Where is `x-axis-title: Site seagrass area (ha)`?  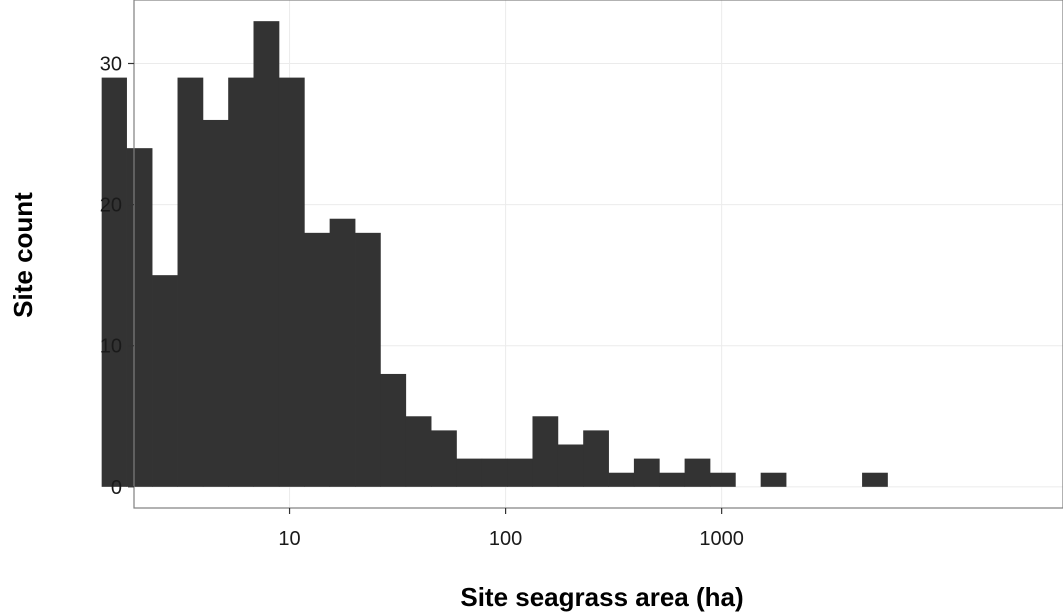 x-axis-title: Site seagrass area (ha) is located at coordinates (601, 597).